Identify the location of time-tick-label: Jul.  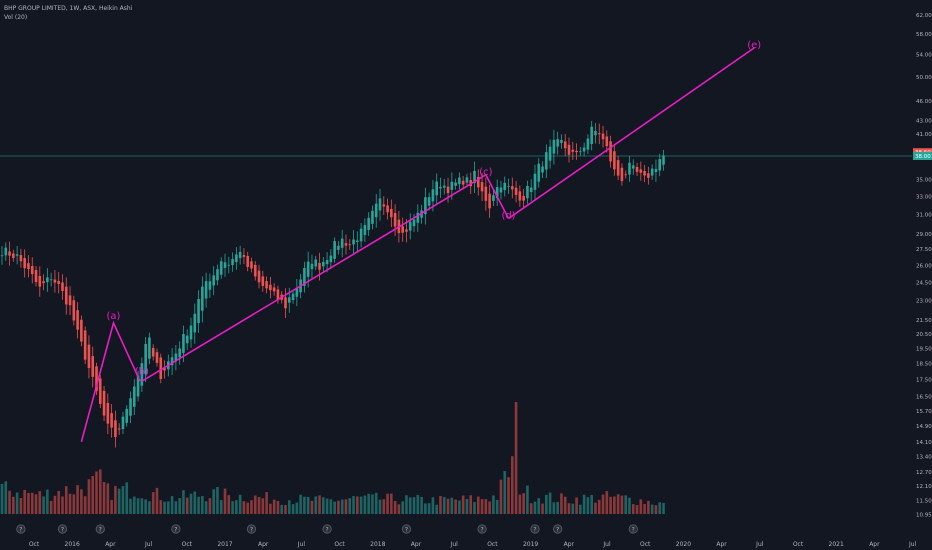
(759, 544).